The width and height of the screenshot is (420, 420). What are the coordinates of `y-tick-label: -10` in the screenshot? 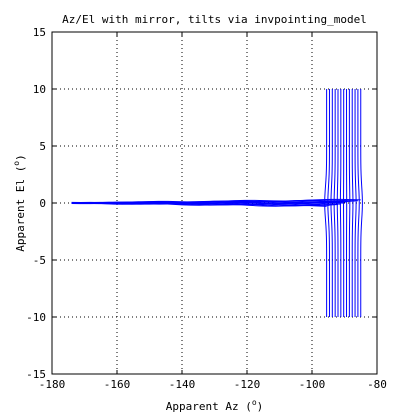 It's located at (36, 317).